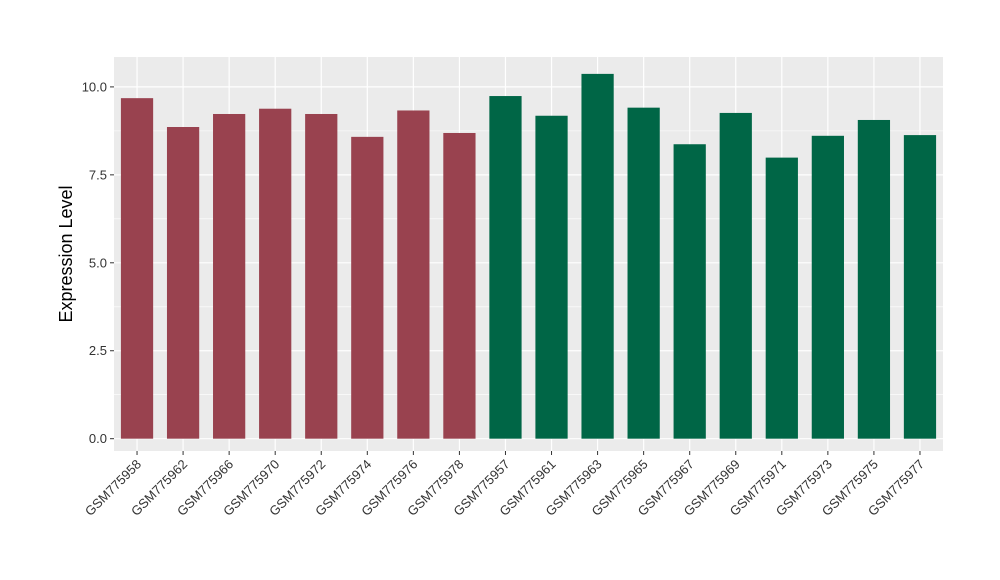 Image resolution: width=1000 pixels, height=580 pixels. Describe the element at coordinates (643, 273) in the screenshot. I see `bar-GSM775965` at that location.